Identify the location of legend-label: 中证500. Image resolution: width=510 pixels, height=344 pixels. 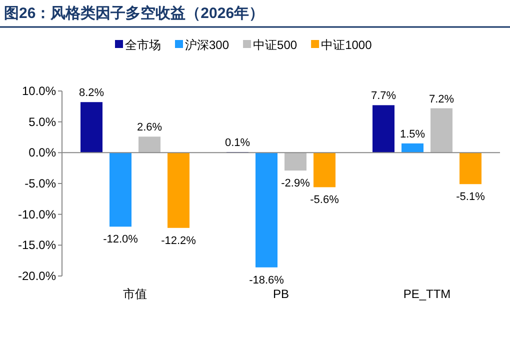
(275, 45).